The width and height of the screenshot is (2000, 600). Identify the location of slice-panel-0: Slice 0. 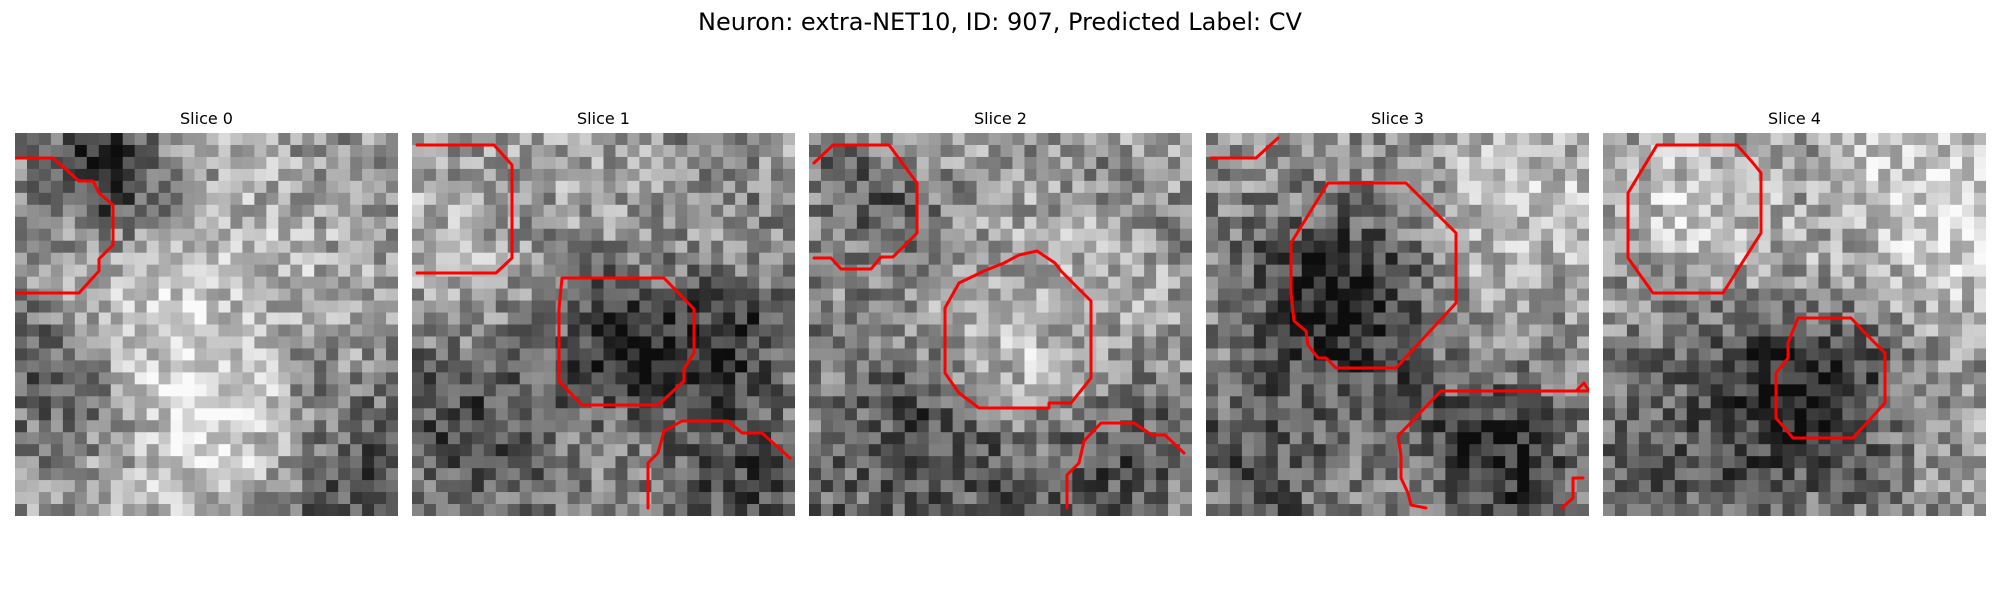
(206, 312).